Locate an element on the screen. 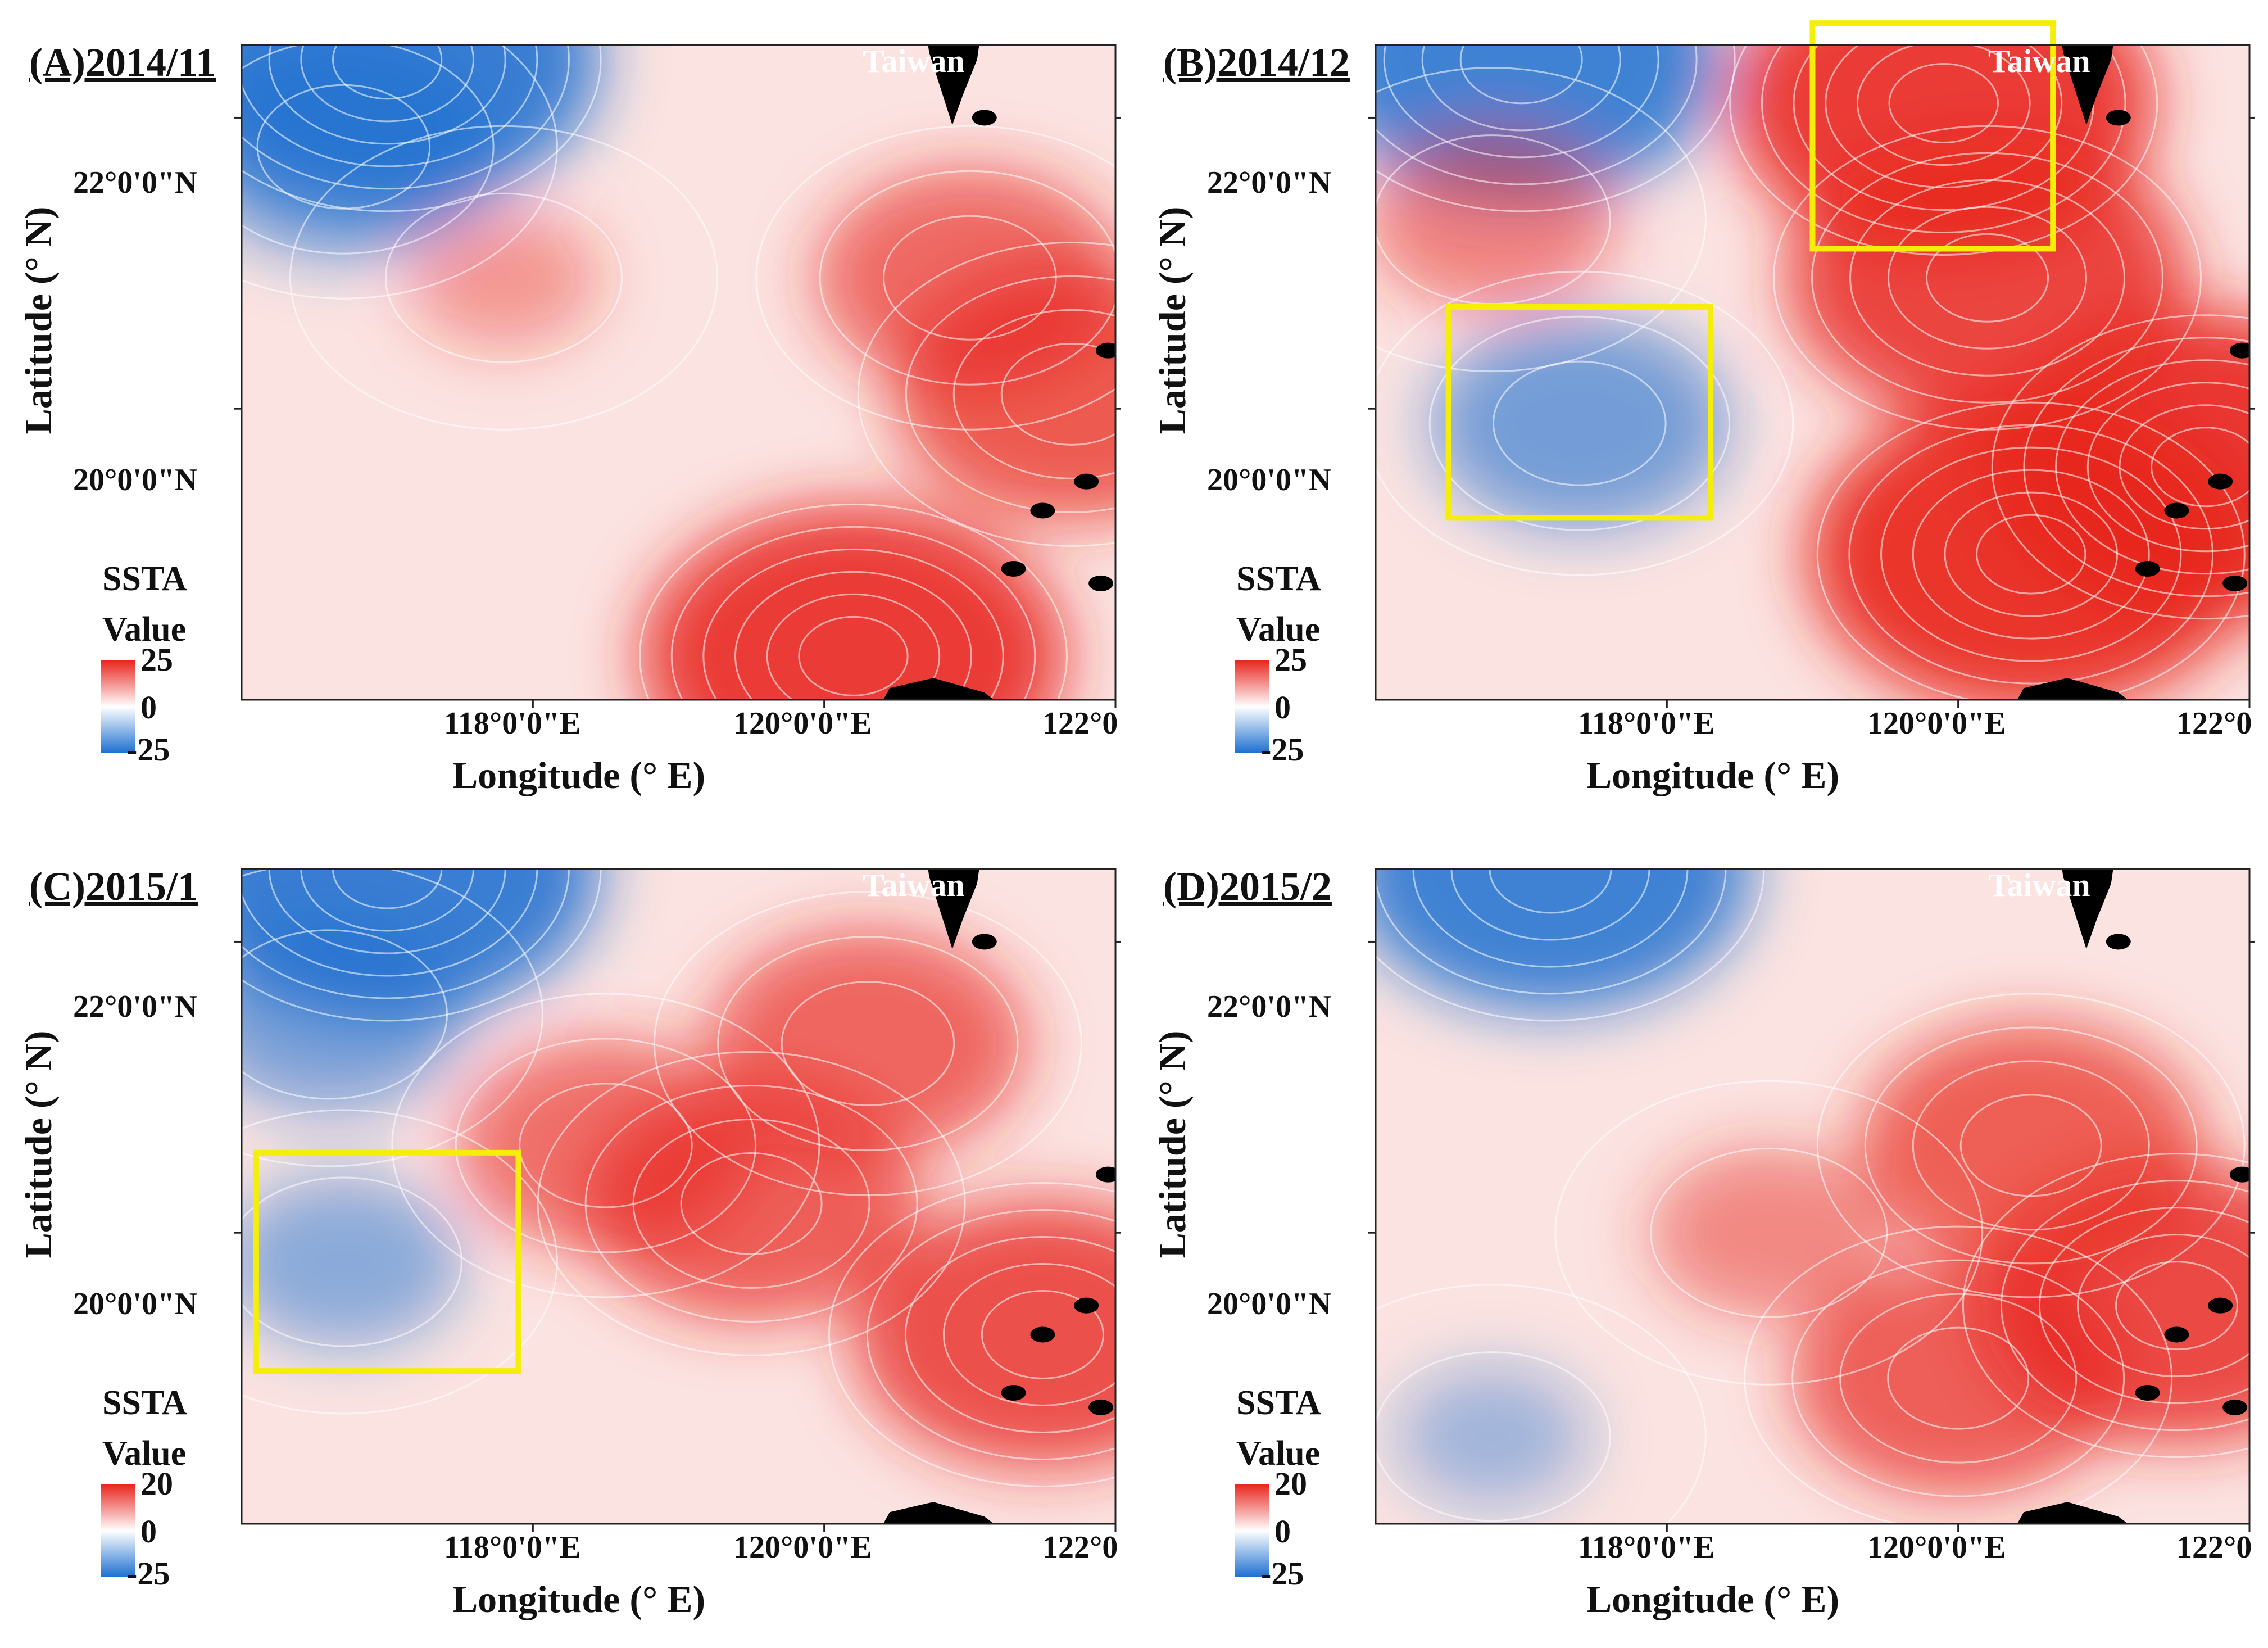 The height and width of the screenshot is (1648, 2268). y-axis-label: Latitude (° N) is located at coordinates (38, 320).